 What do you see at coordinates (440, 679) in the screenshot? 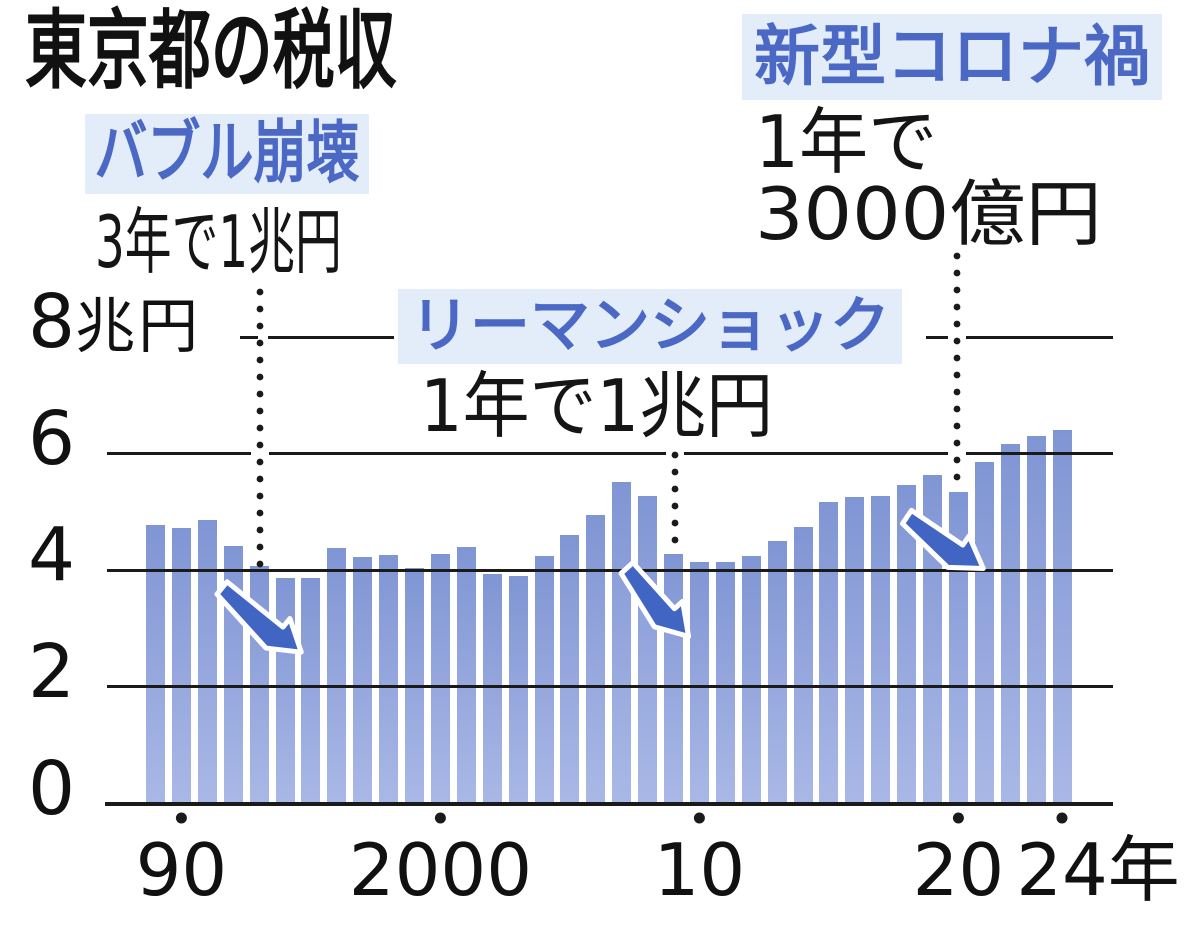
I see `bar-2000` at bounding box center [440, 679].